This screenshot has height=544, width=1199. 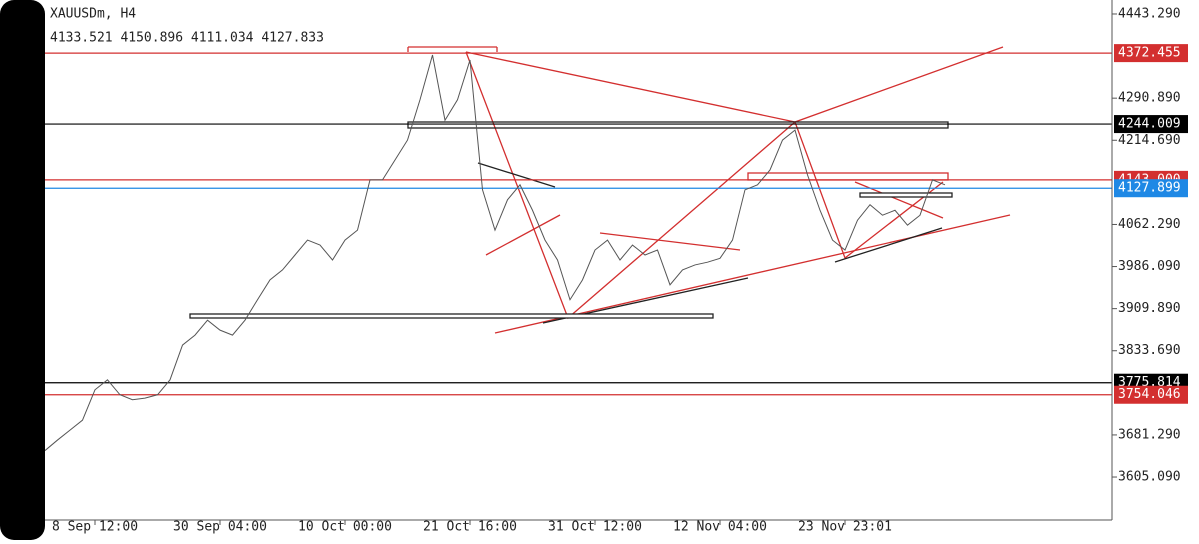 I want to click on x-tick-label: 31 Oct 12:00, so click(x=595, y=527).